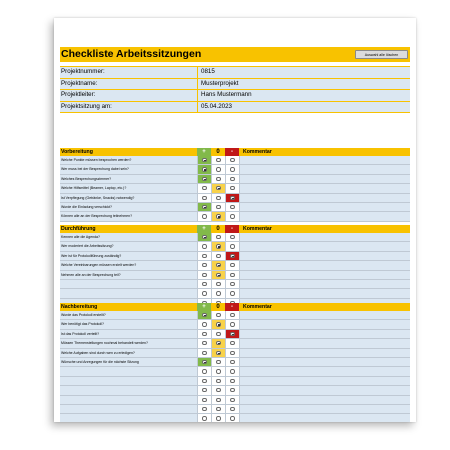  Describe the element at coordinates (208, 71) in the screenshot. I see `info-value: 0815` at that location.